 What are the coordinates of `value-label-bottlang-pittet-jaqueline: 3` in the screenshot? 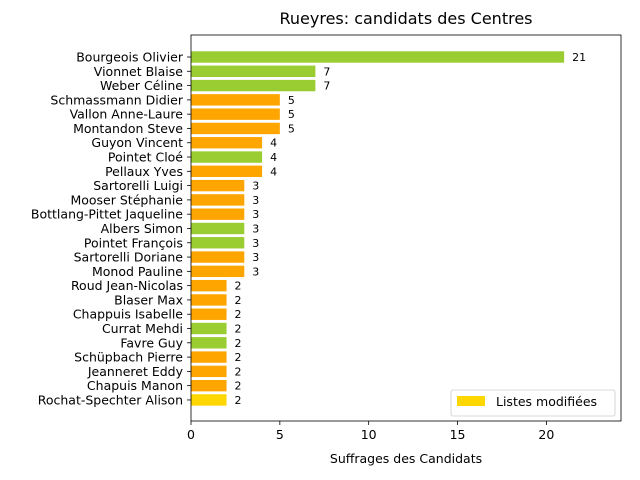 It's located at (255, 214).